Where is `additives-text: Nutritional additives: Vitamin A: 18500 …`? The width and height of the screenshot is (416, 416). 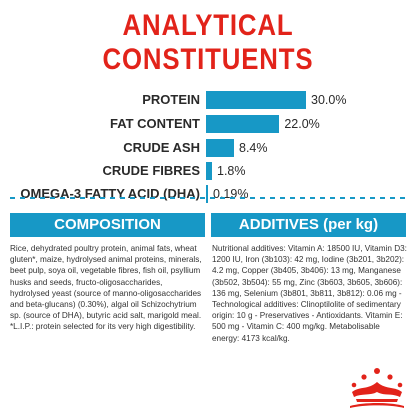 additives-text: Nutritional additives: Vitamin A: 18500 … is located at coordinates (309, 293).